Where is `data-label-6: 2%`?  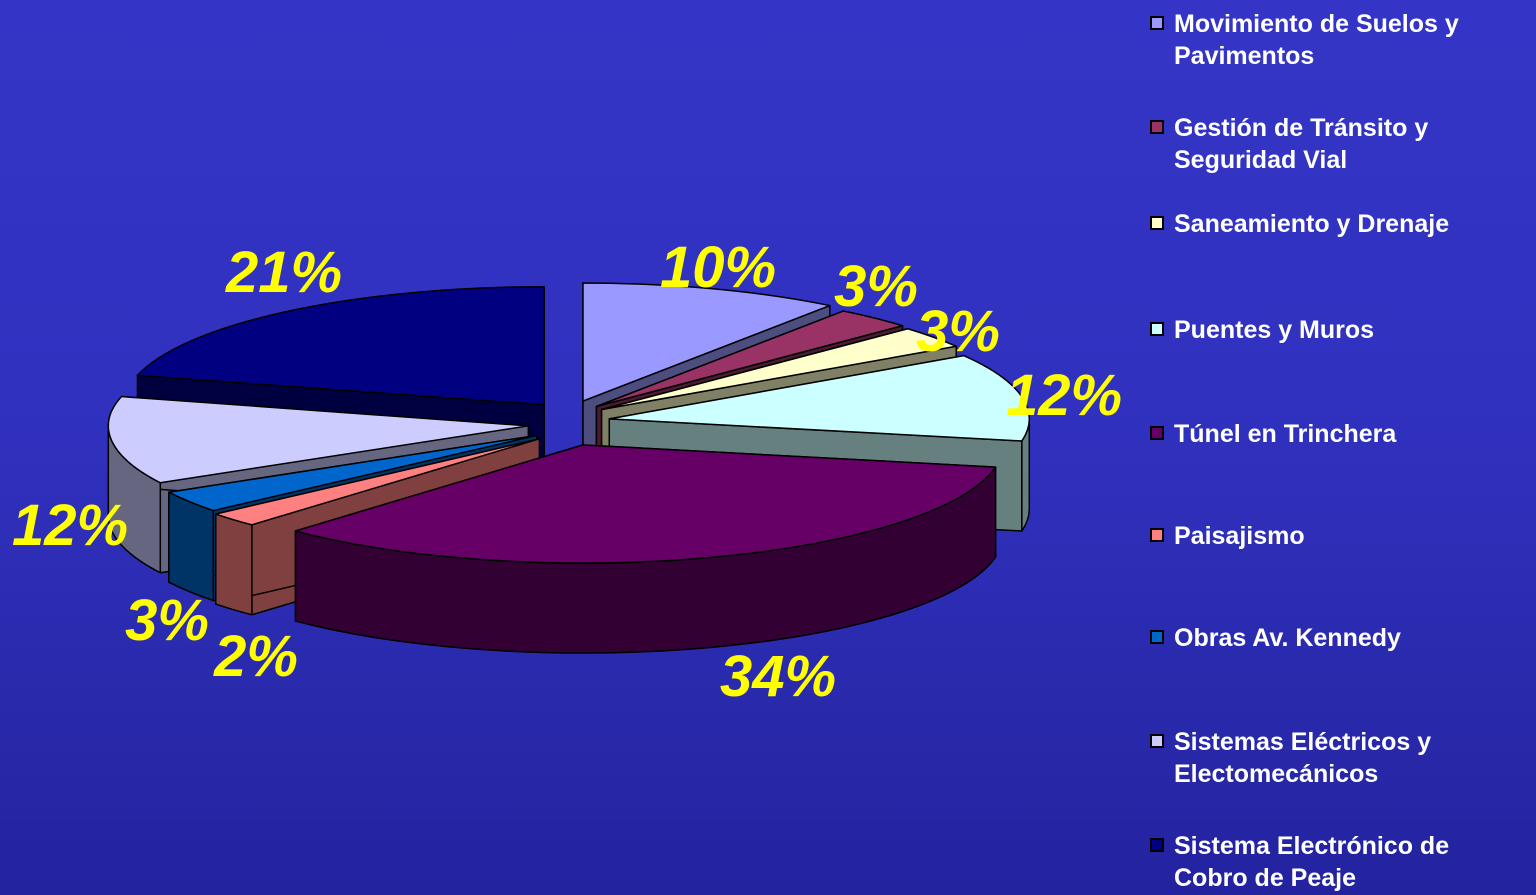 data-label-6: 2% is located at coordinates (255, 656).